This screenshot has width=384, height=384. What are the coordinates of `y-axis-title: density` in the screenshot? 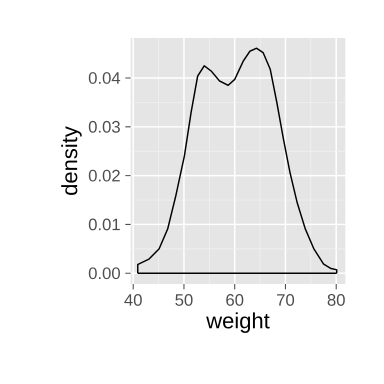 It's located at (71, 160).